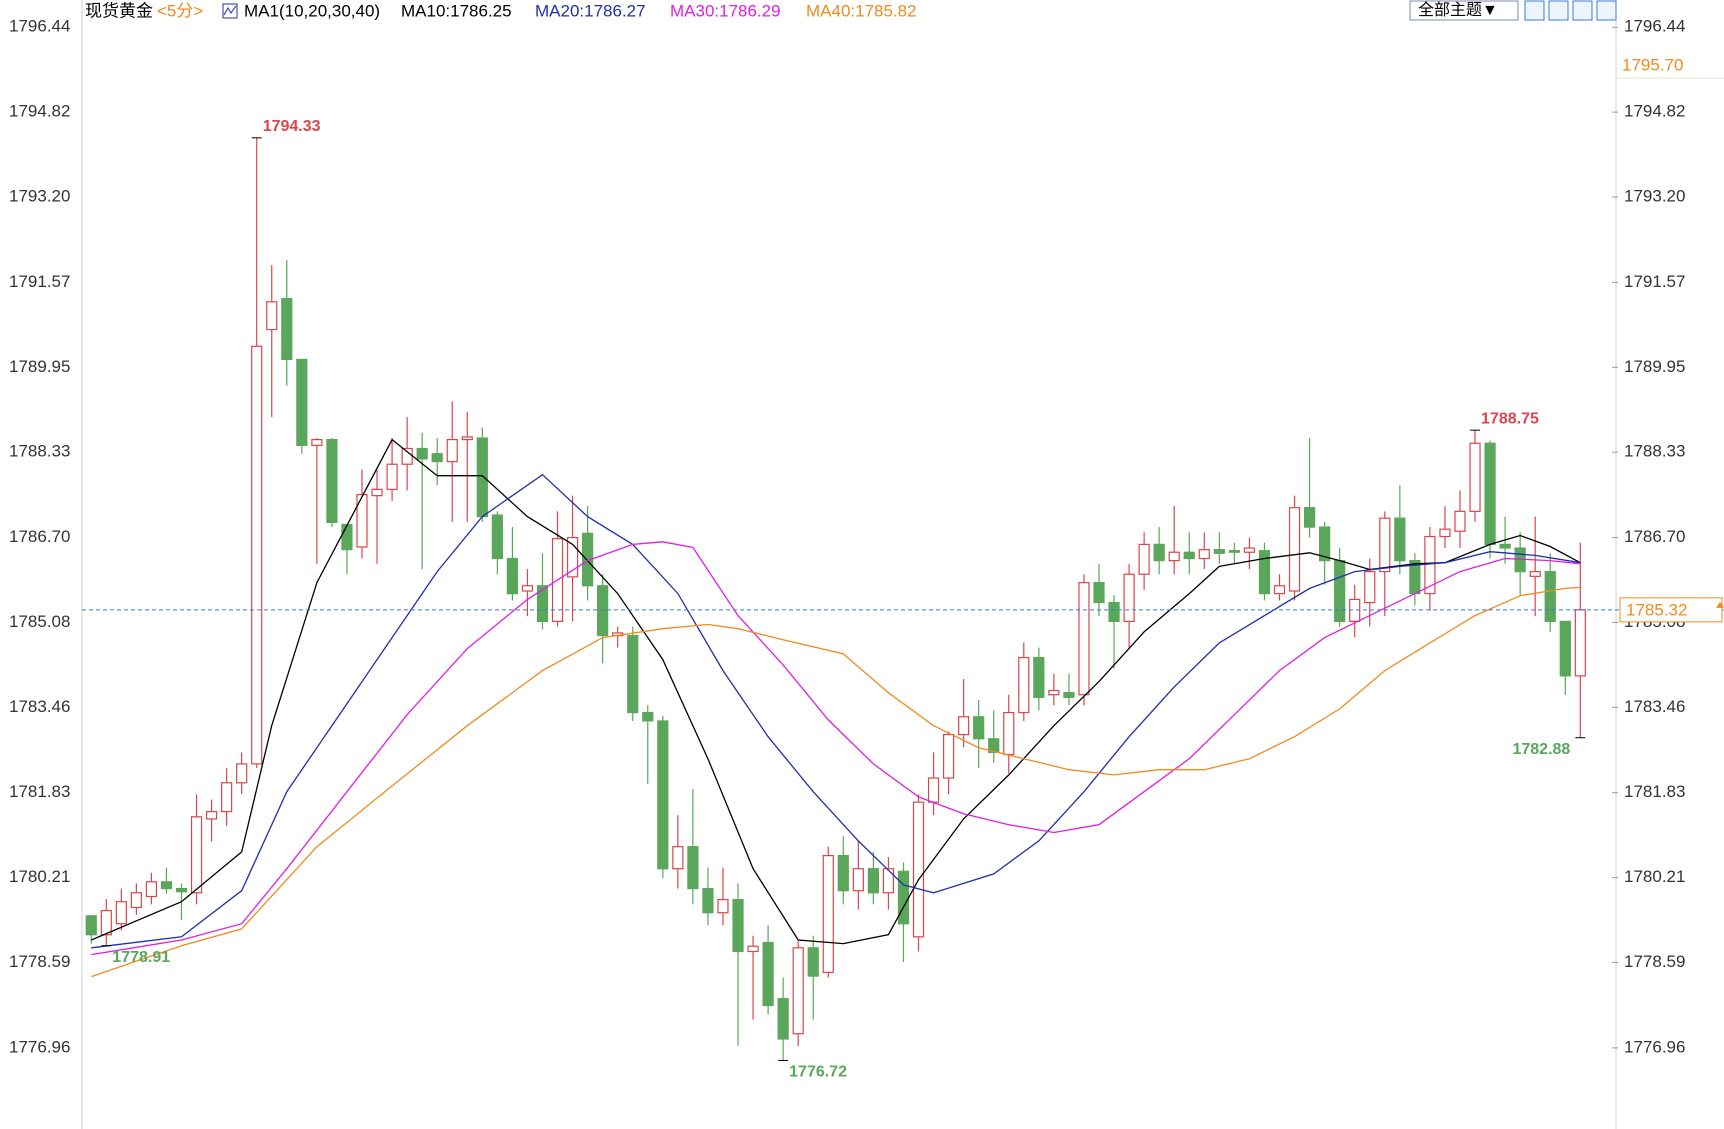  I want to click on y2-tick-label: 1778.59, so click(1654, 961).